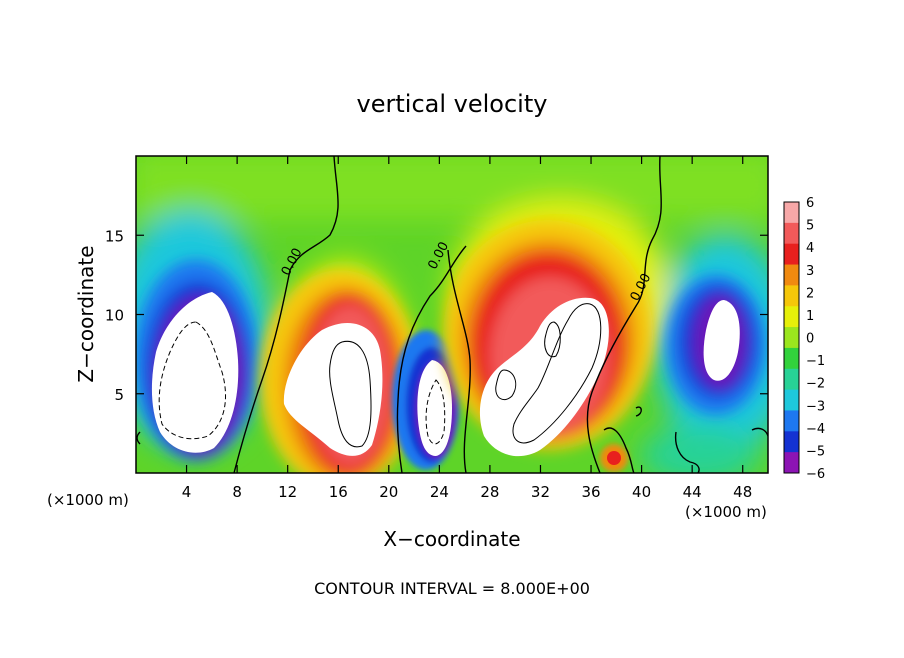 The image size is (904, 658). What do you see at coordinates (590, 492) in the screenshot?
I see `x-tick-label: 36` at bounding box center [590, 492].